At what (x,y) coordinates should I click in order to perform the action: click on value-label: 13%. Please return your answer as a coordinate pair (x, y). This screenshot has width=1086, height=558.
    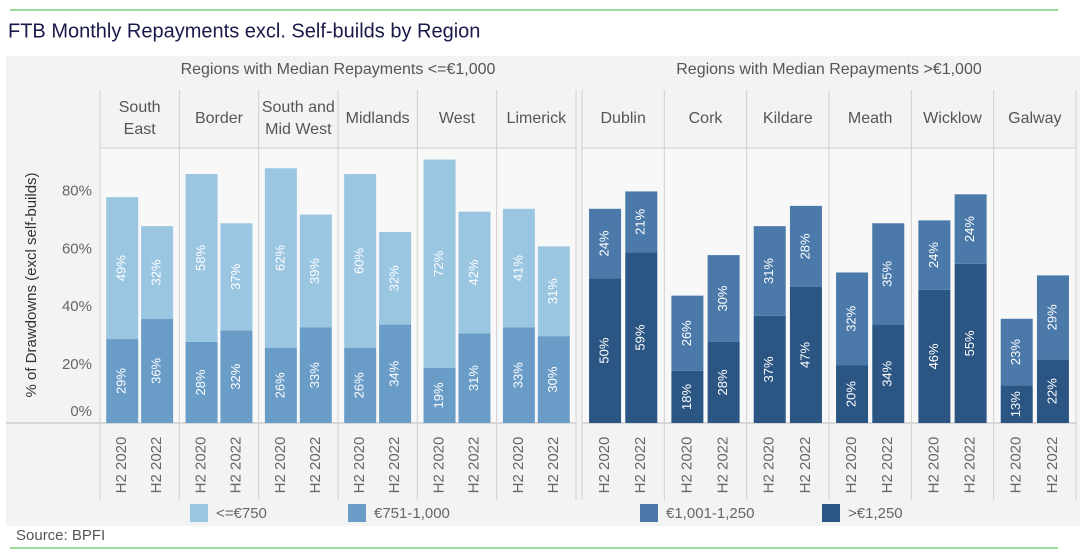
    Looking at the image, I should click on (1015, 404).